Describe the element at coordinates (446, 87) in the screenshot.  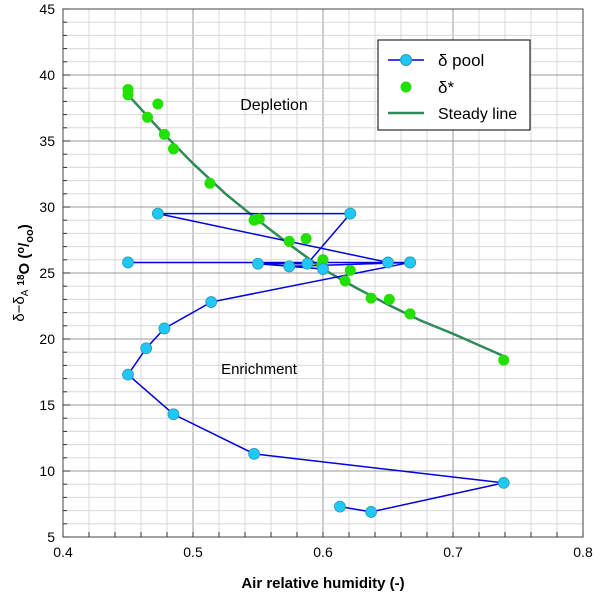
I see `legend-deltastar-label: δ*` at that location.